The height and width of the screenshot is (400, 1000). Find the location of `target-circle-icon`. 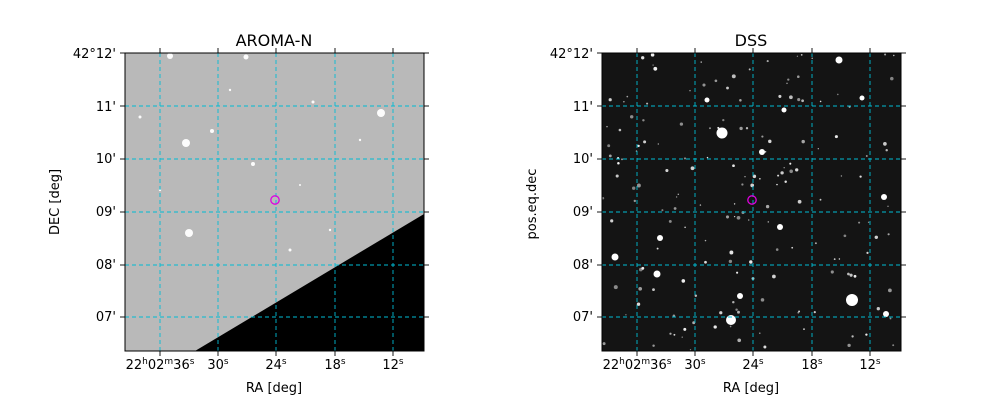

target-circle-icon is located at coordinates (275, 200).